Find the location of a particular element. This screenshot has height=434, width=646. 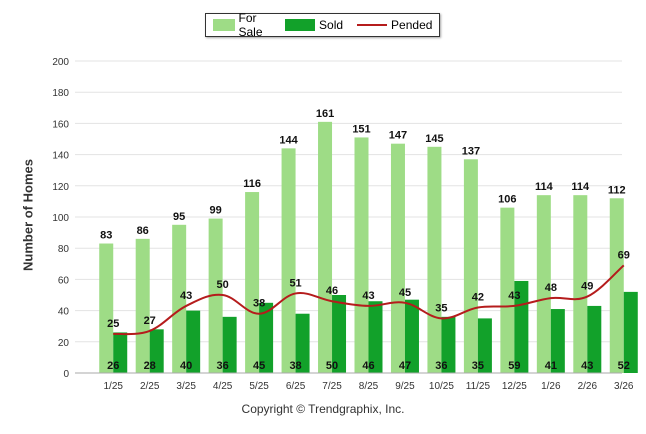

pended-line-path is located at coordinates (369, 300).